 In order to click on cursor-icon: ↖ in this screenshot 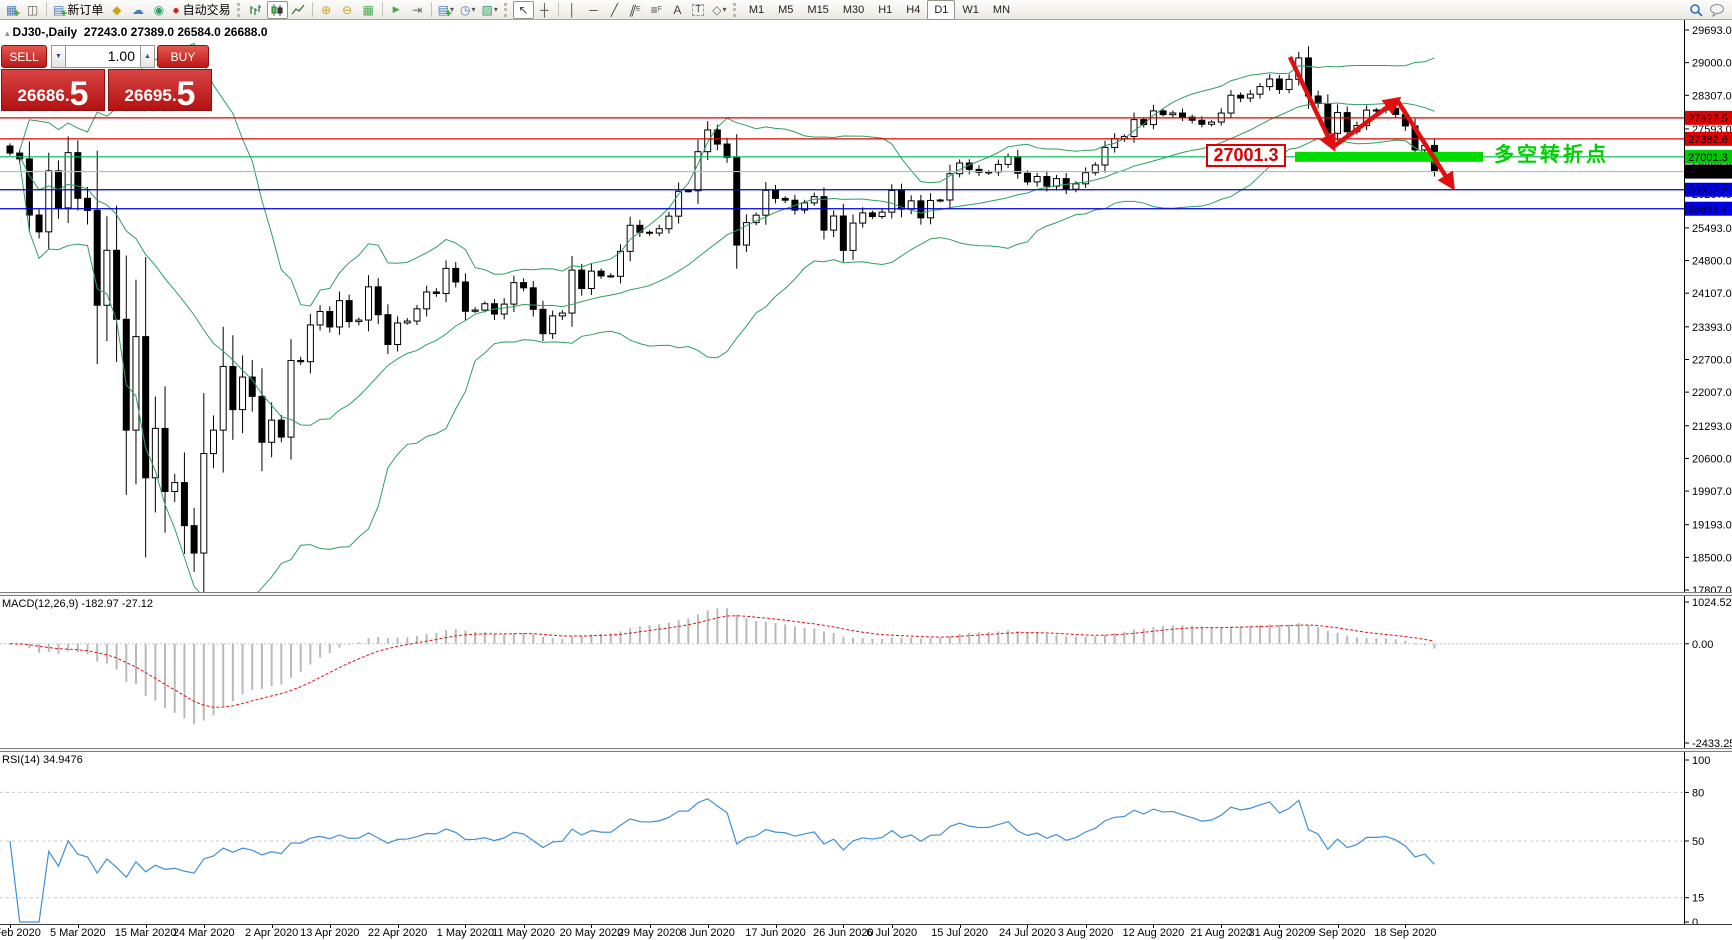, I will do `click(523, 9)`.